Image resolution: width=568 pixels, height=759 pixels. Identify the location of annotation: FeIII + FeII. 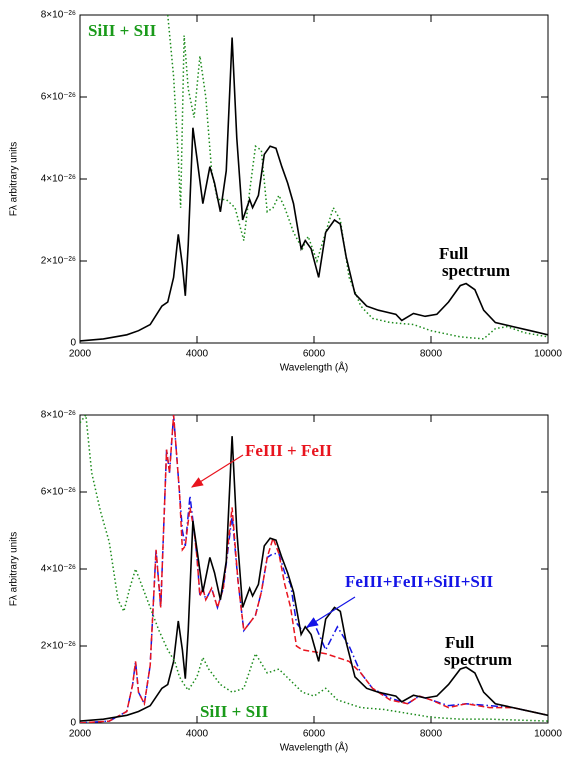
(289, 450).